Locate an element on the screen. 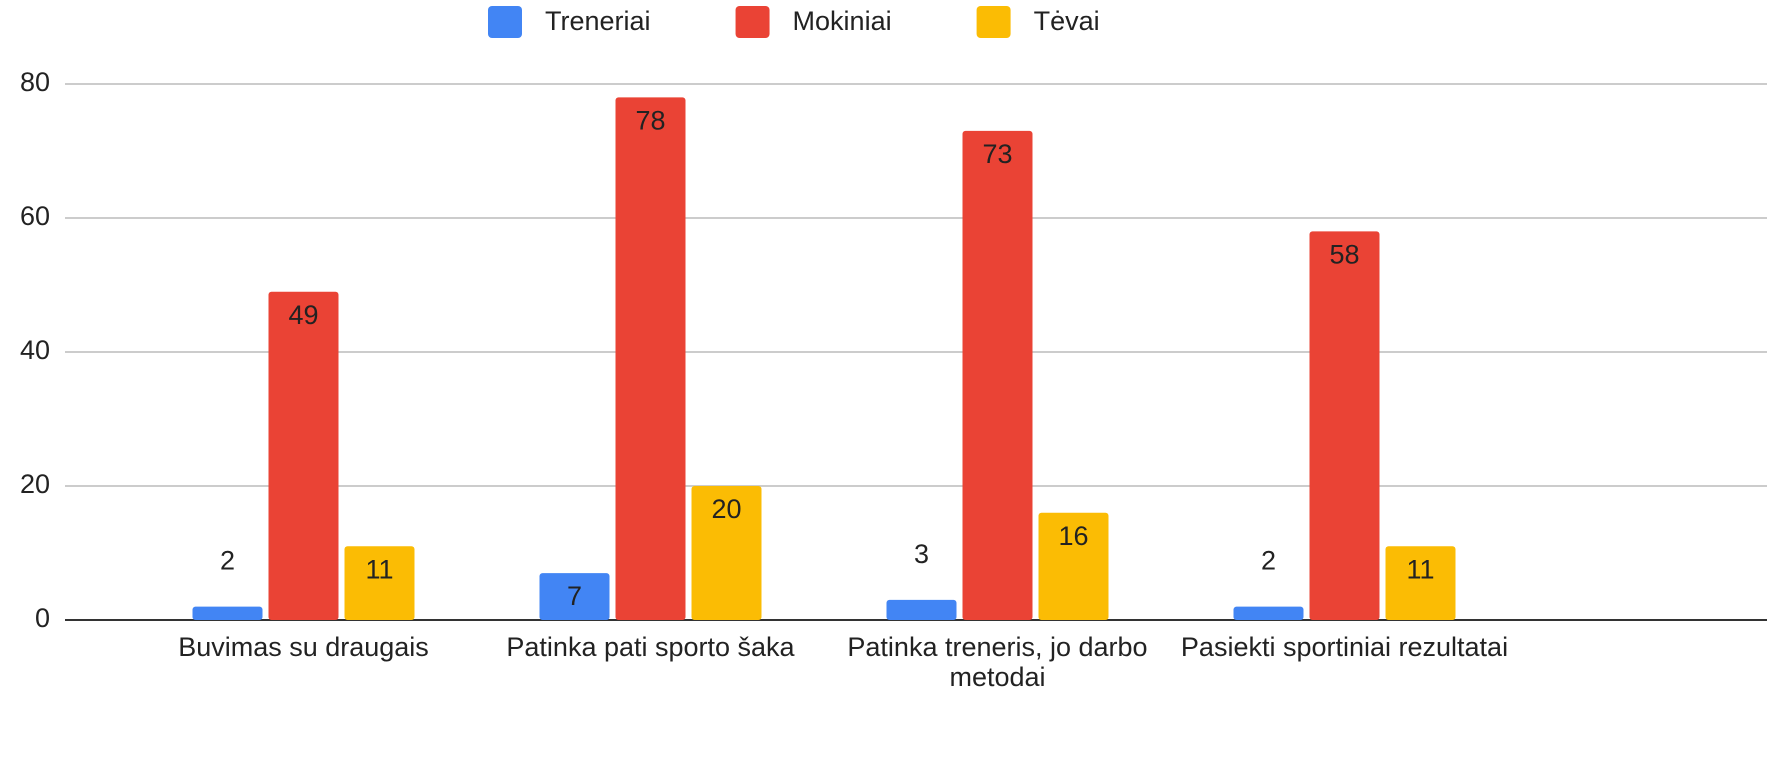  data-label: 49 is located at coordinates (303, 315).